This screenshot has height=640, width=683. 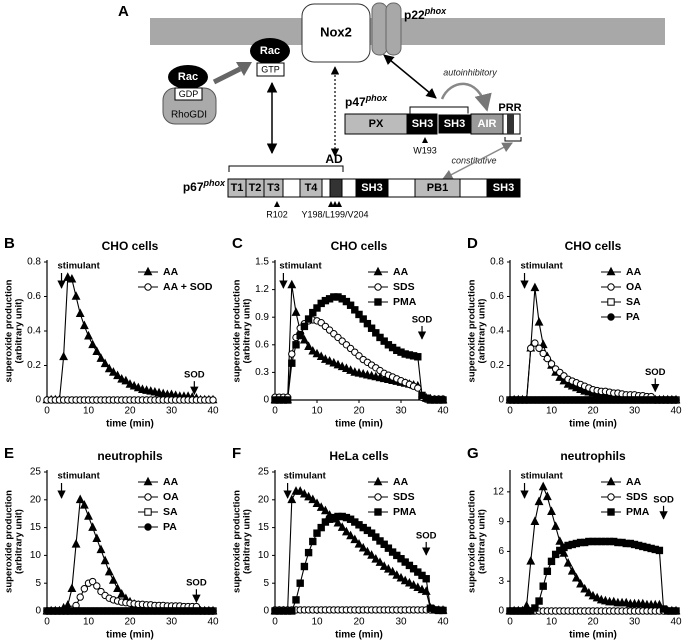 What do you see at coordinates (244, 69) in the screenshot?
I see `activation-arrowhead` at bounding box center [244, 69].